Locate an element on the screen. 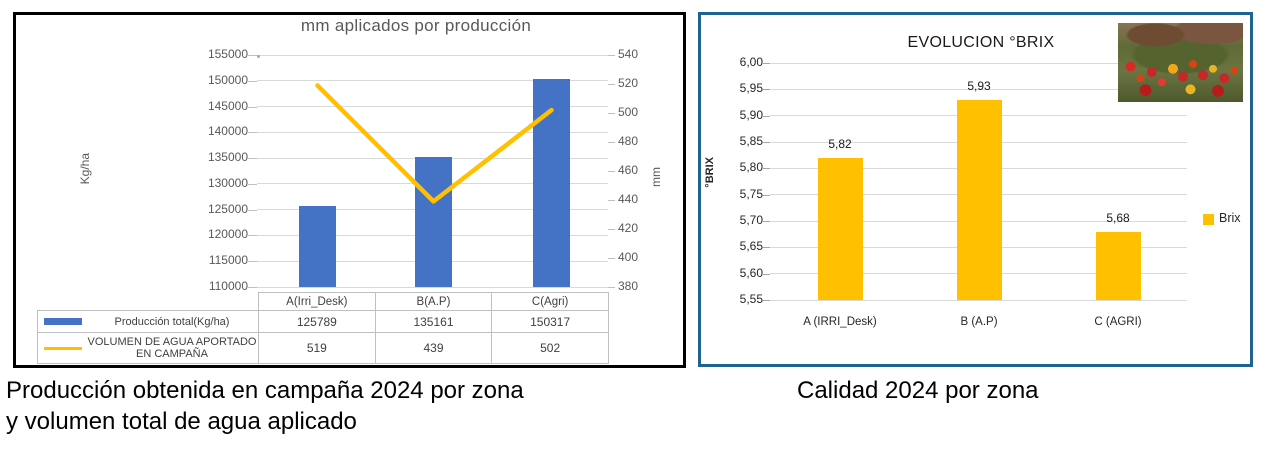 The width and height of the screenshot is (1262, 451). brix-chart-title: EVOLUCION °BRIX is located at coordinates (981, 42).